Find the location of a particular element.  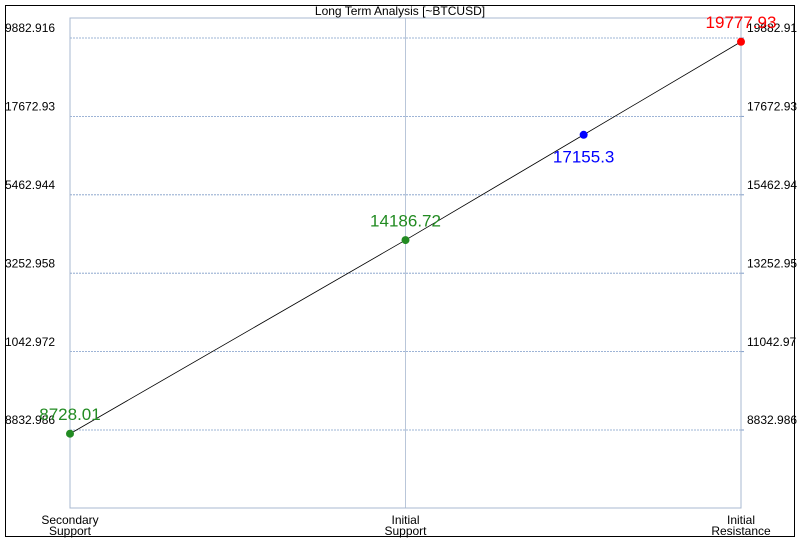

x-tick-label: Initial Resistance is located at coordinates (741, 525).